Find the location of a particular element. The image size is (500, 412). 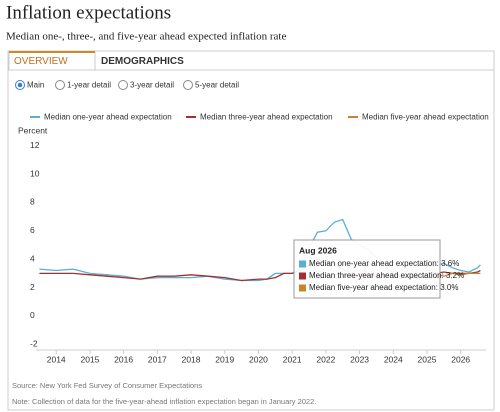

radio-dot is located at coordinates (20, 85).